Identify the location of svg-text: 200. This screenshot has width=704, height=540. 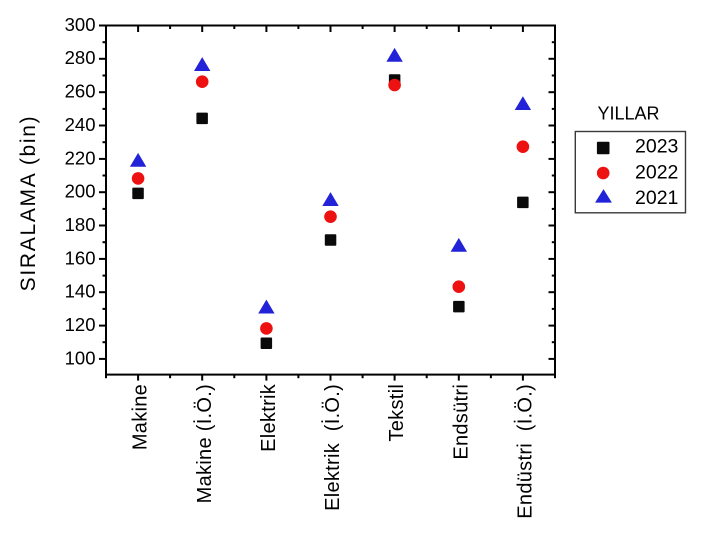
(80, 191).